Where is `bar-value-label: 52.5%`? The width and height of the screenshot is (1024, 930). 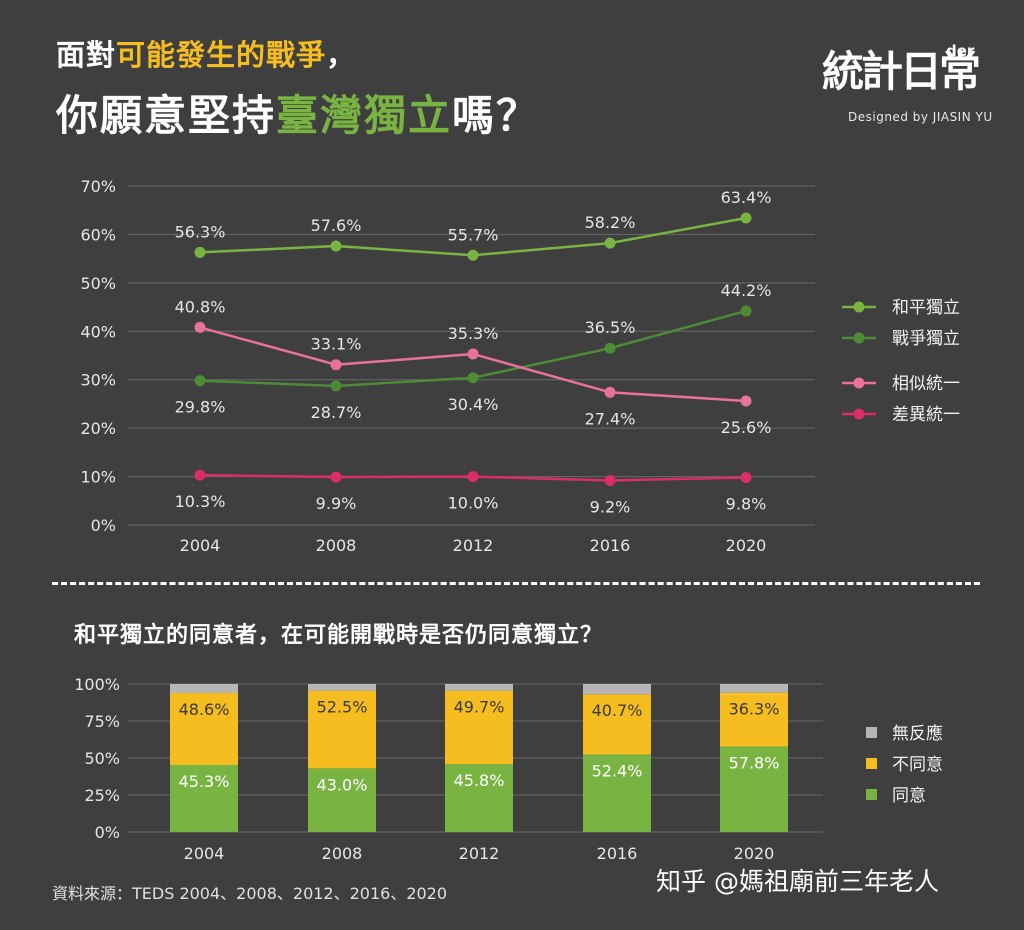
bar-value-label: 52.5% is located at coordinates (342, 707).